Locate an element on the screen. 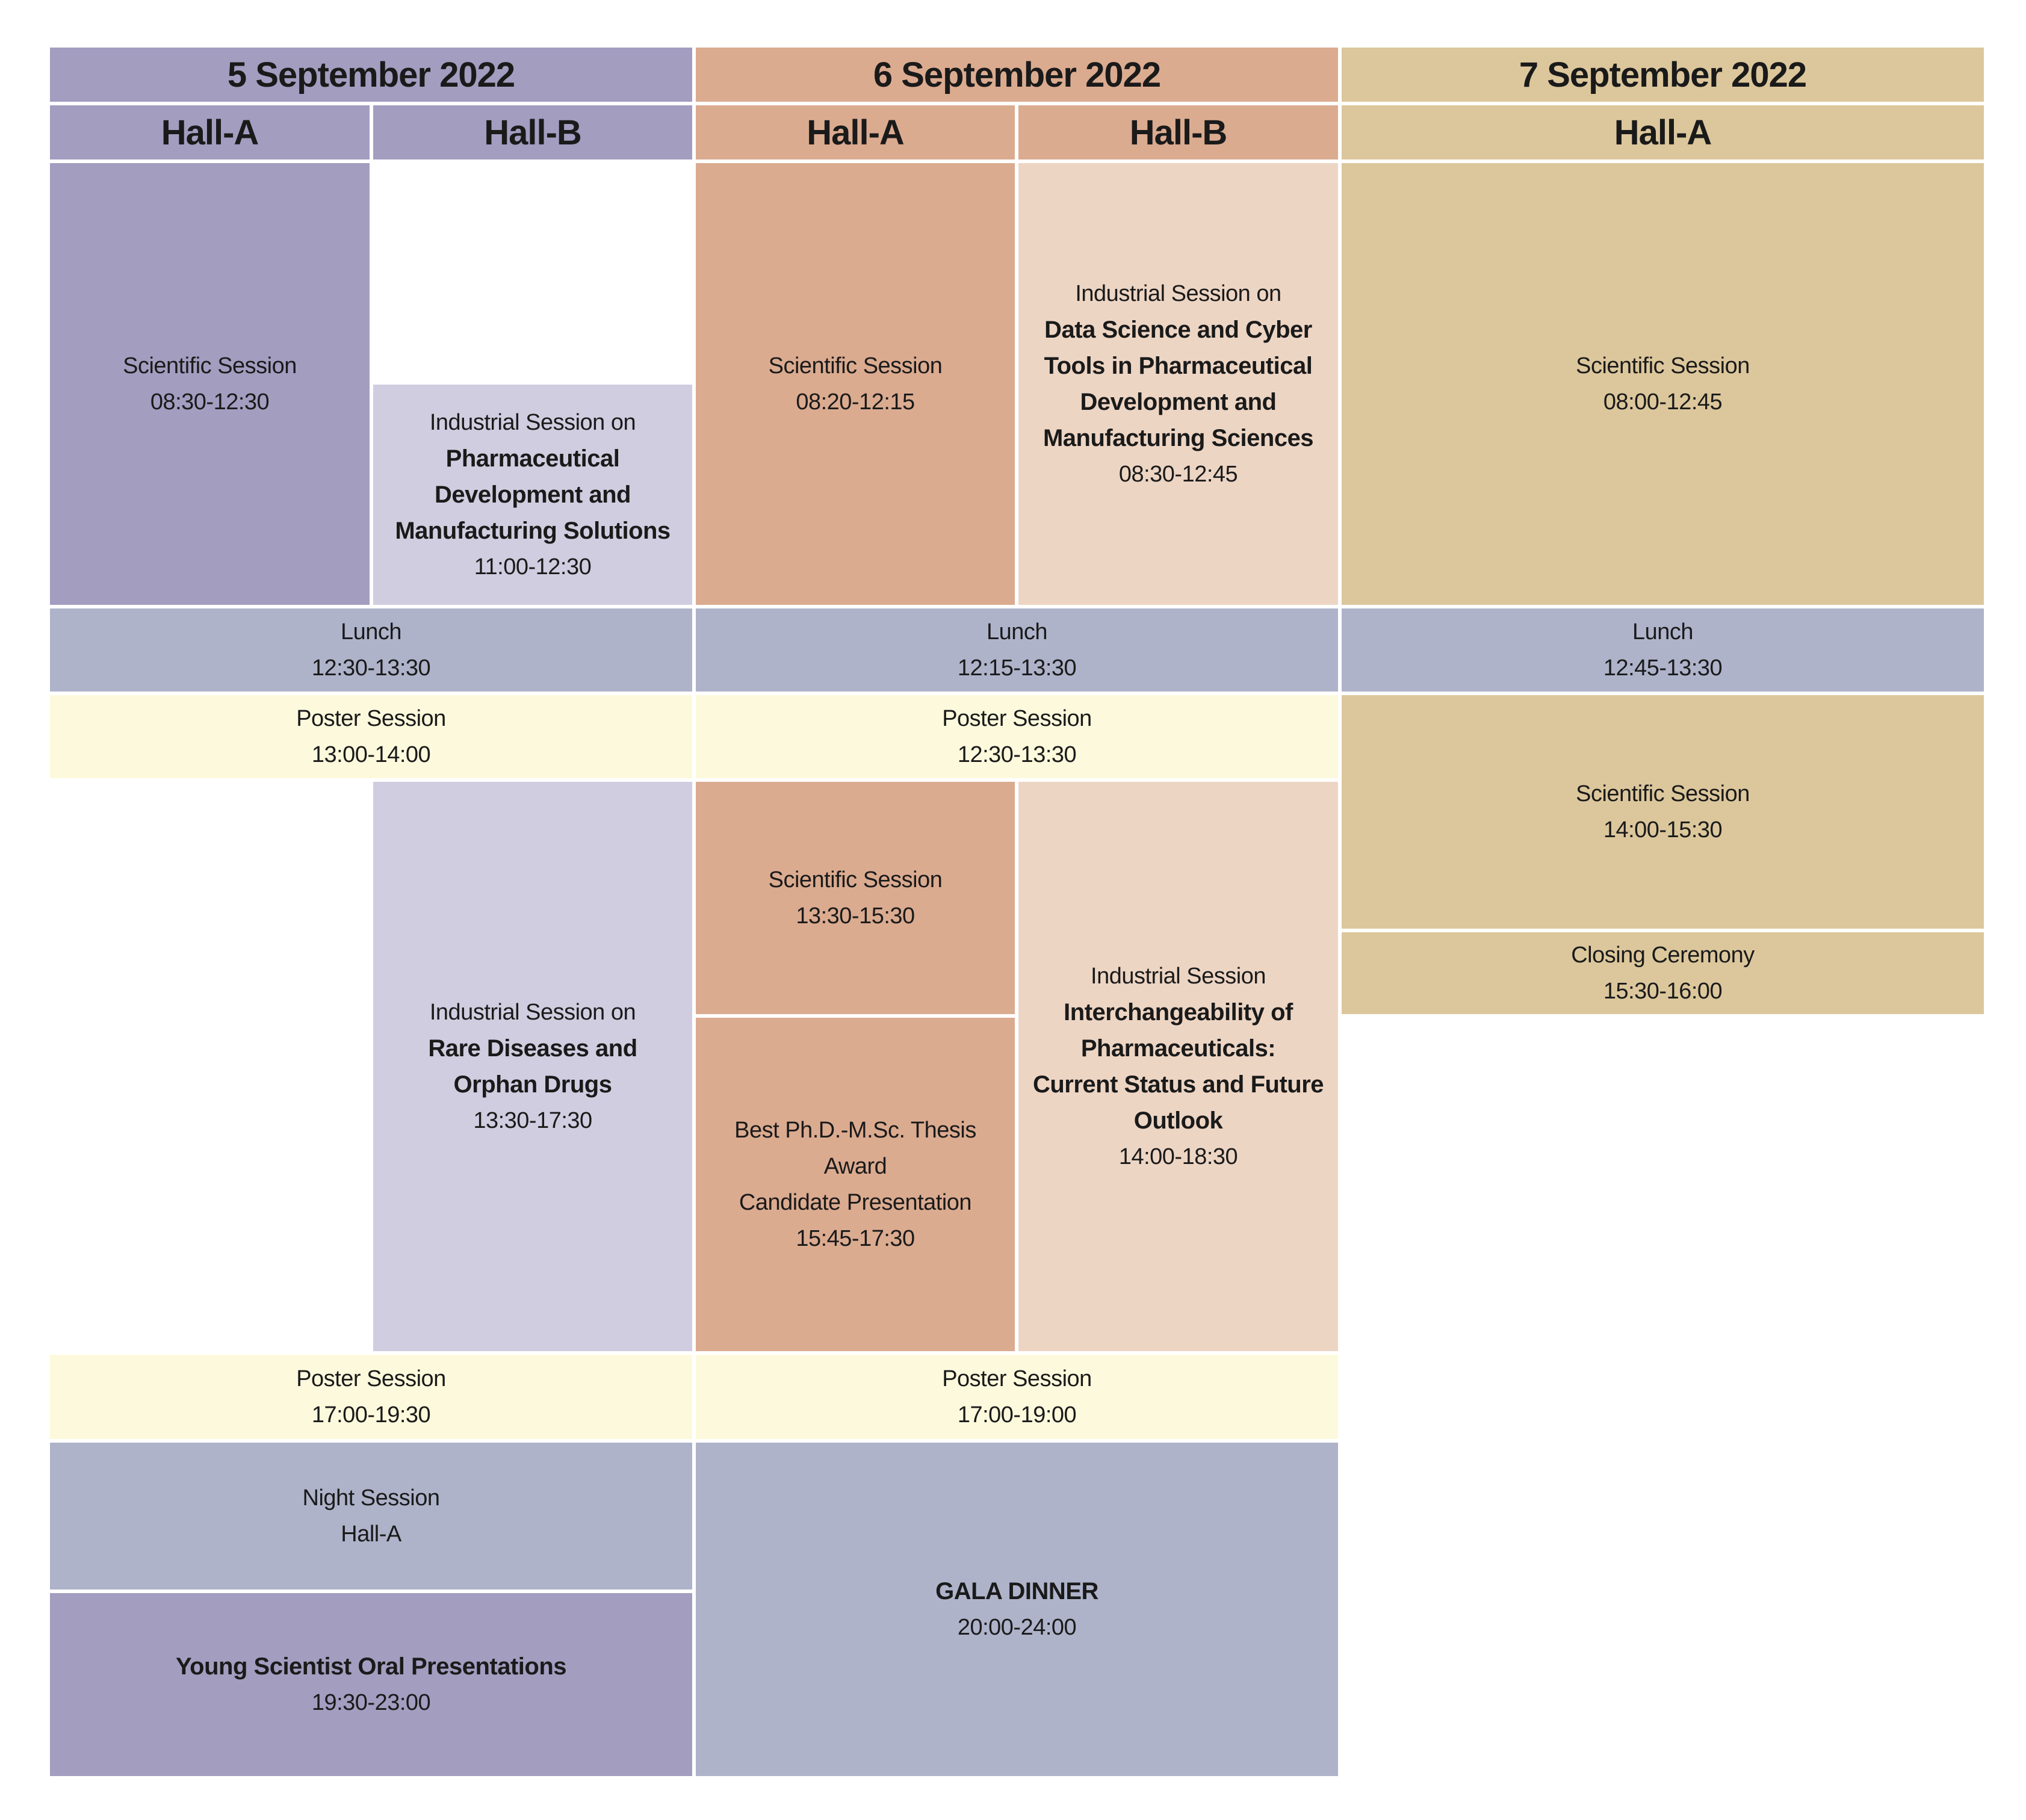 The width and height of the screenshot is (2026, 1820). session-text: 12:15-13:30 is located at coordinates (1017, 668).